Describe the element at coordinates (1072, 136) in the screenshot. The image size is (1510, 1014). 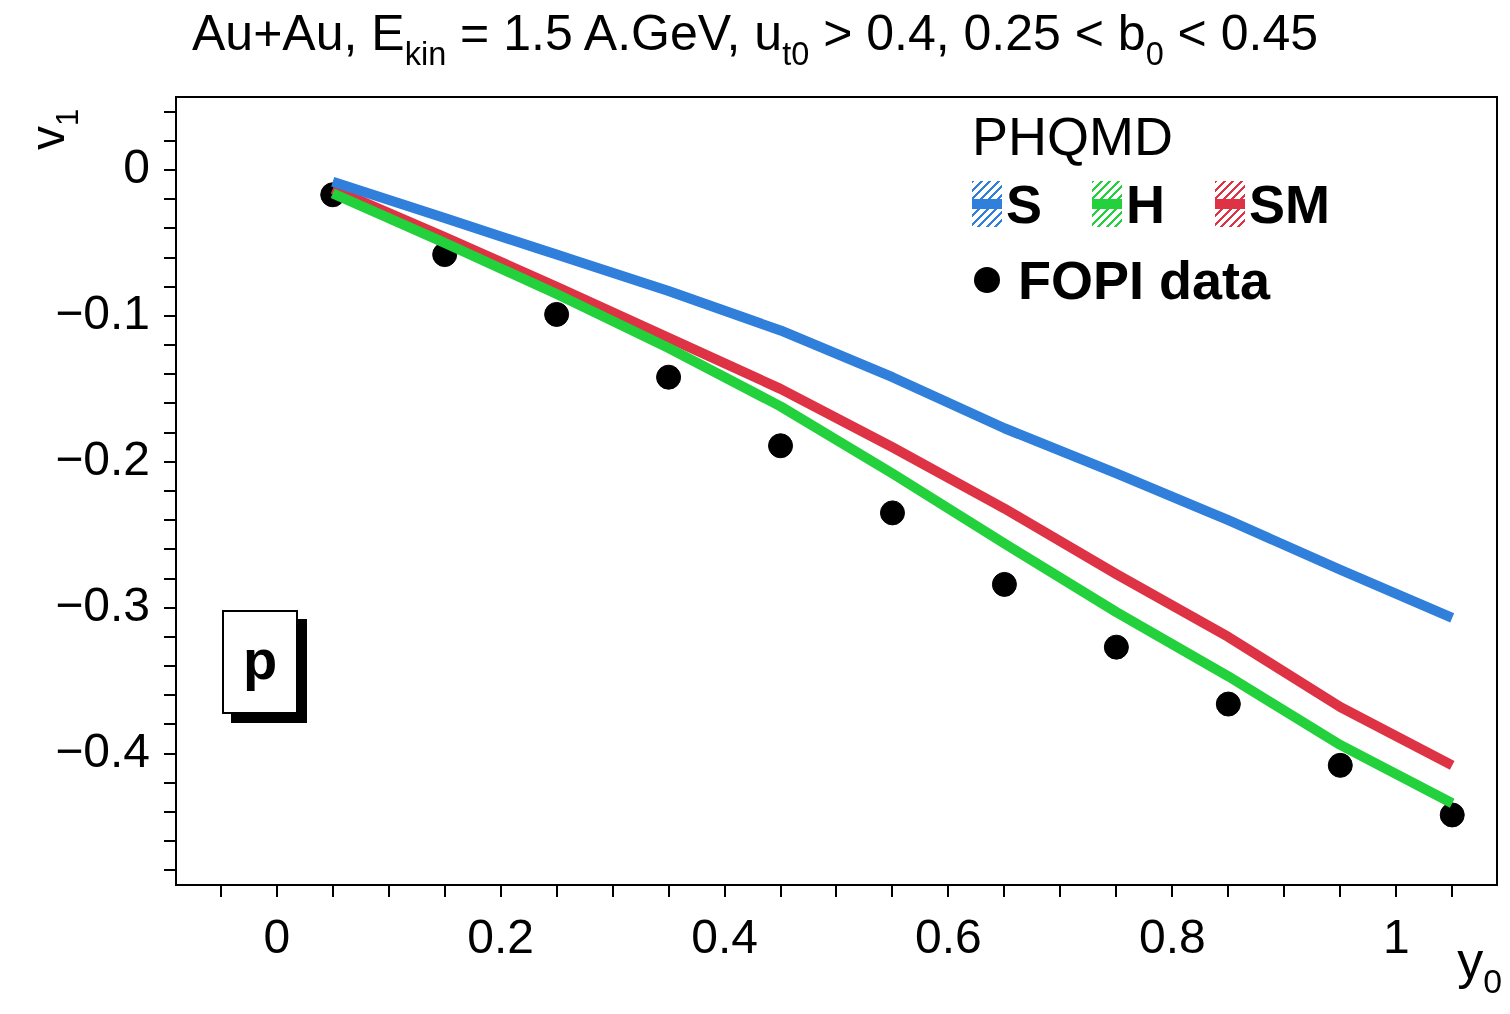
I see `legend-title: PHQMD` at that location.